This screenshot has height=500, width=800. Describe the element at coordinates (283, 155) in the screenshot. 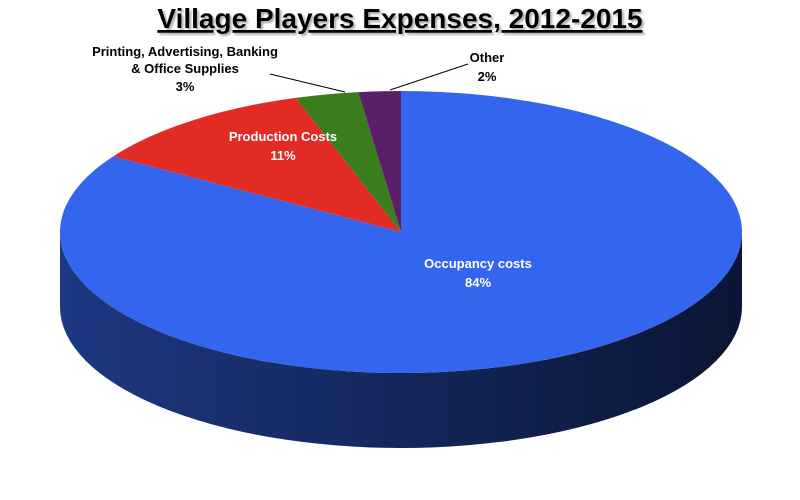

I see `value-label: 11%` at that location.